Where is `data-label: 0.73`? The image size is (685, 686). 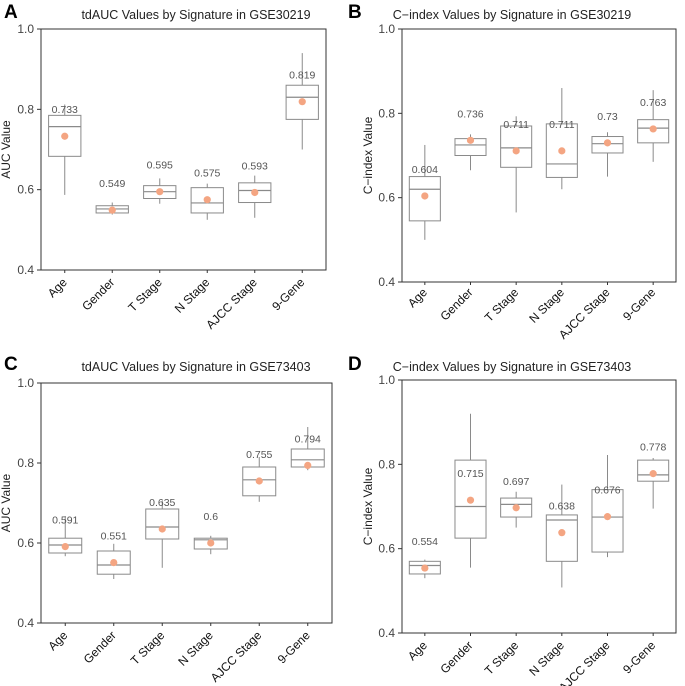
data-label: 0.73 is located at coordinates (607, 117).